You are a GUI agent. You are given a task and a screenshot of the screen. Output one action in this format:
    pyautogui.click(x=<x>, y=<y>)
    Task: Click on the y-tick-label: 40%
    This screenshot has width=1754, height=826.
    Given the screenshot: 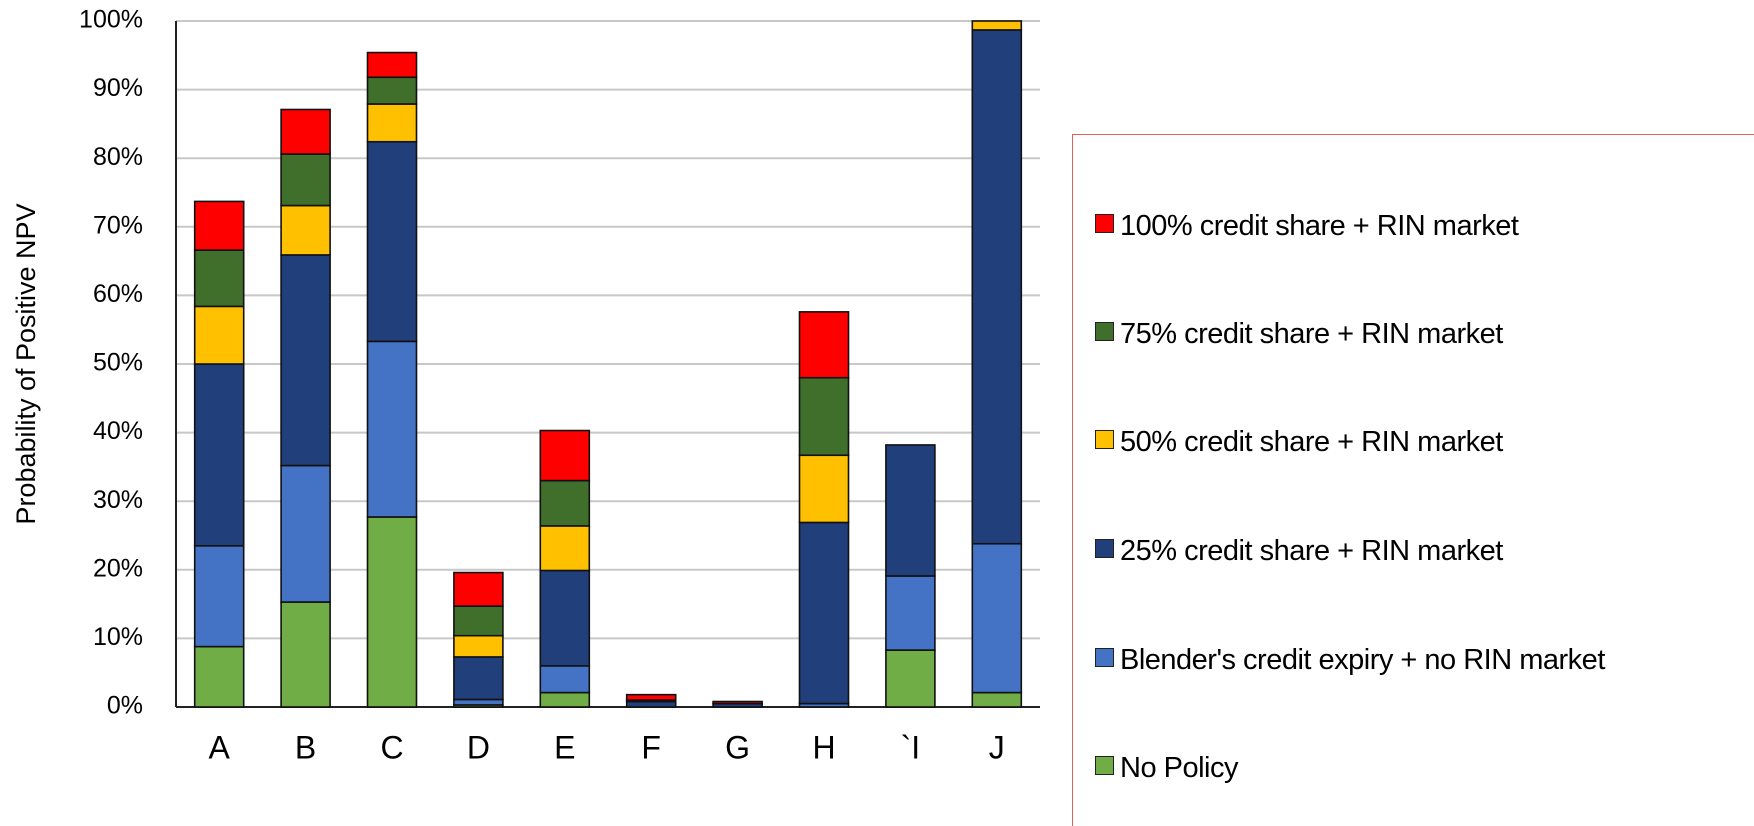 What is the action you would take?
    pyautogui.click(x=118, y=431)
    